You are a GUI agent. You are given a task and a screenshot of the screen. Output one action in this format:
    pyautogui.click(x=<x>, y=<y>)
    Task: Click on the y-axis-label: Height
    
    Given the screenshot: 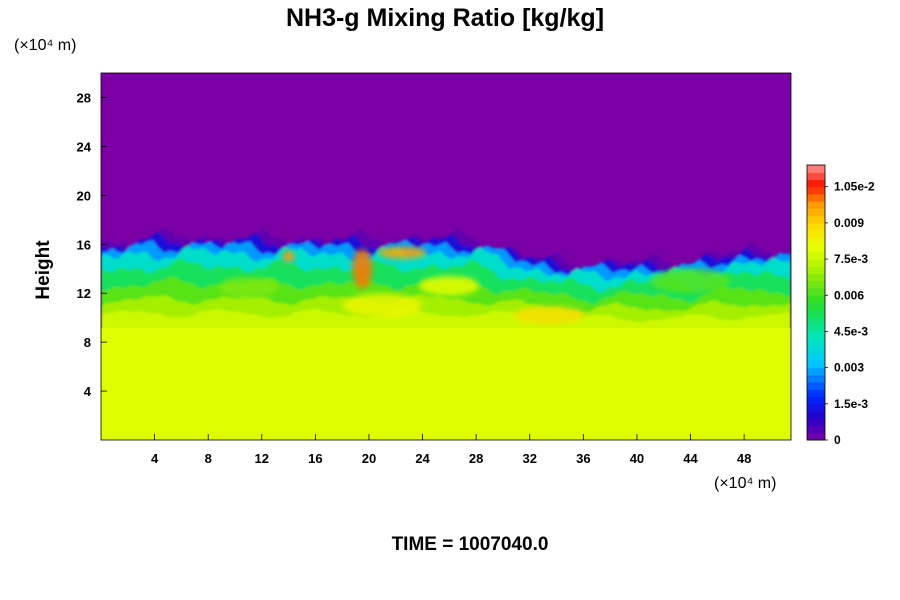 What is the action you would take?
    pyautogui.click(x=43, y=270)
    